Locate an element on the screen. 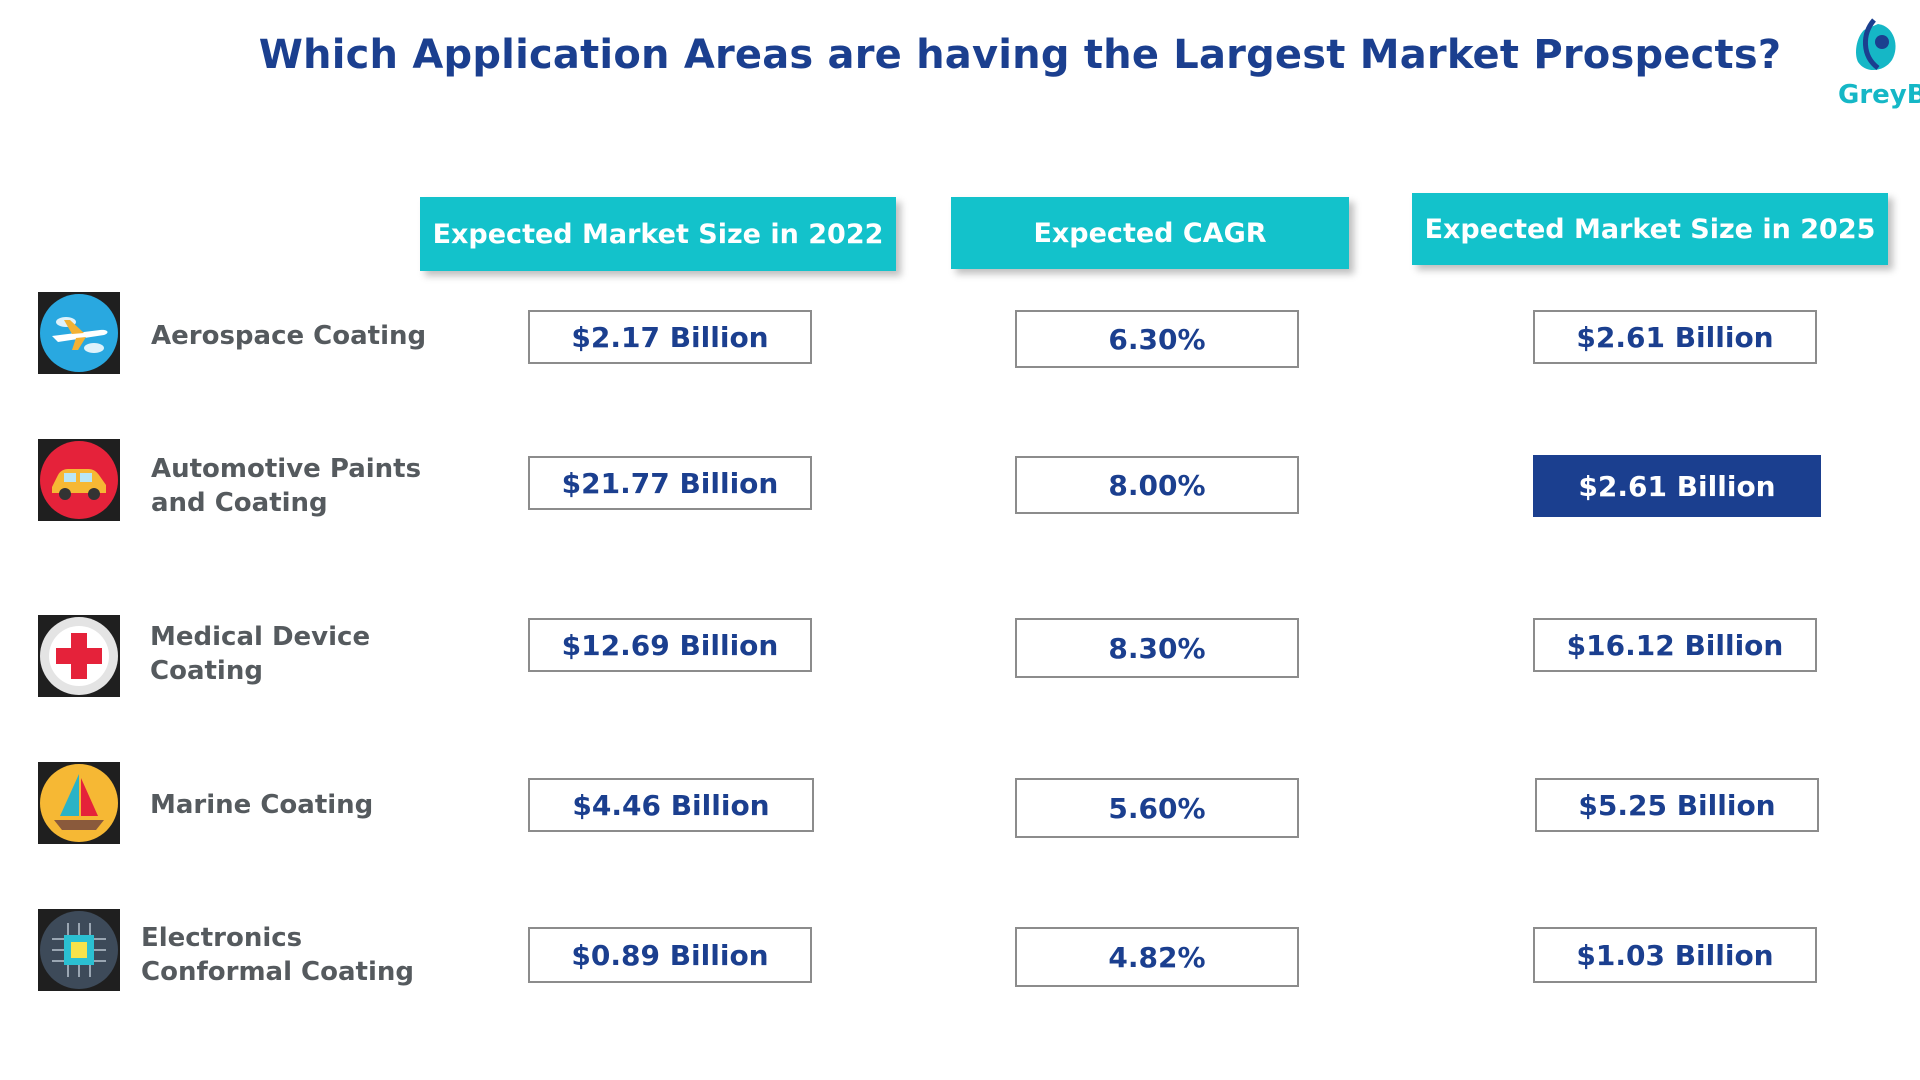 Image resolution: width=1920 pixels, height=1080 pixels. row-label-automotive: Automotive Paints and Coating is located at coordinates (286, 486).